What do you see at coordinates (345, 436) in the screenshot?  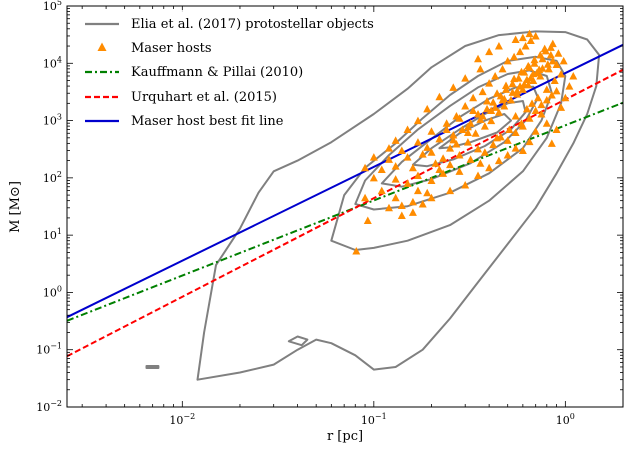 I see `x-axis-label: r [pc]` at bounding box center [345, 436].